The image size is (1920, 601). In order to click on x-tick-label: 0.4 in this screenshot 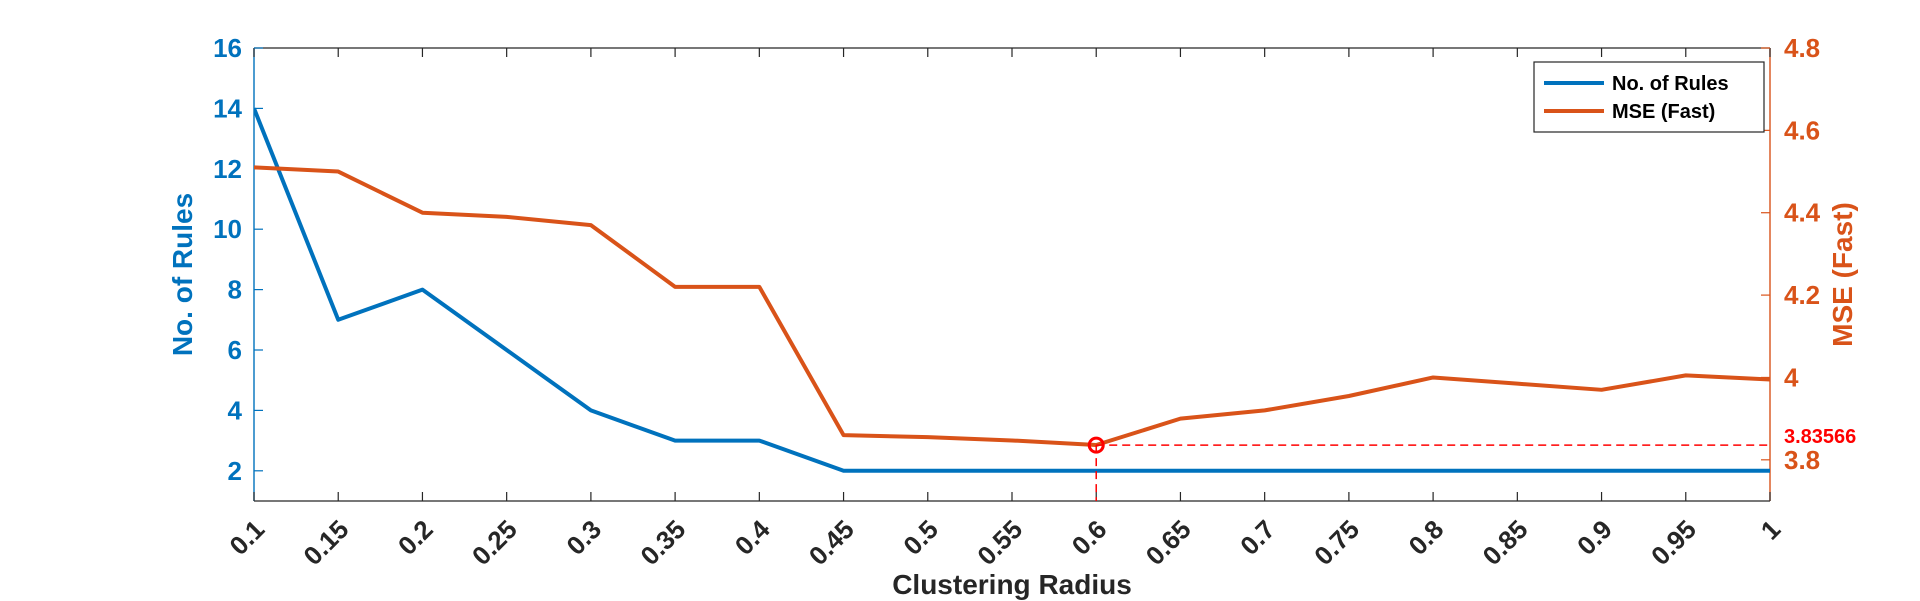, I will do `click(752, 537)`.